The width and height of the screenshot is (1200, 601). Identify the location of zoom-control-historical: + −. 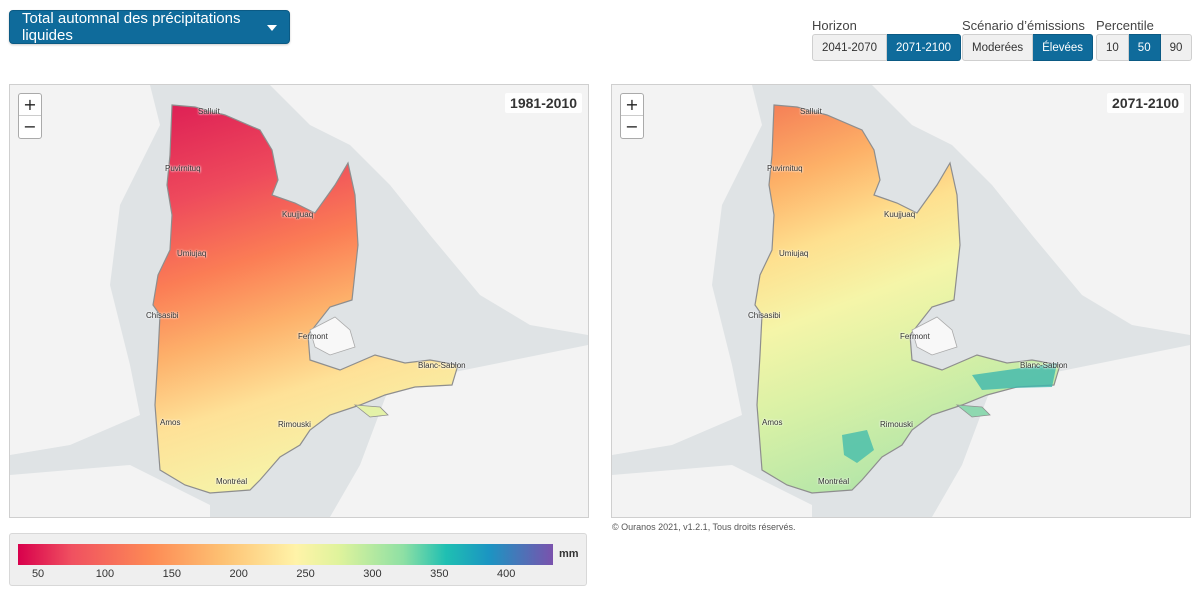
(30, 116).